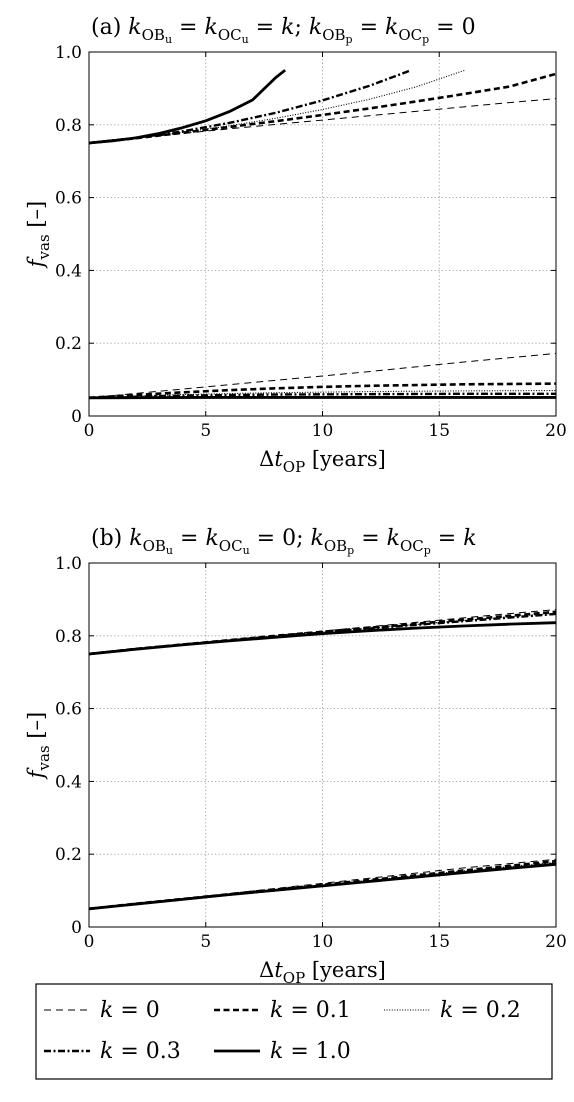  What do you see at coordinates (140, 1051) in the screenshot?
I see `legend-label: k = 0.3` at bounding box center [140, 1051].